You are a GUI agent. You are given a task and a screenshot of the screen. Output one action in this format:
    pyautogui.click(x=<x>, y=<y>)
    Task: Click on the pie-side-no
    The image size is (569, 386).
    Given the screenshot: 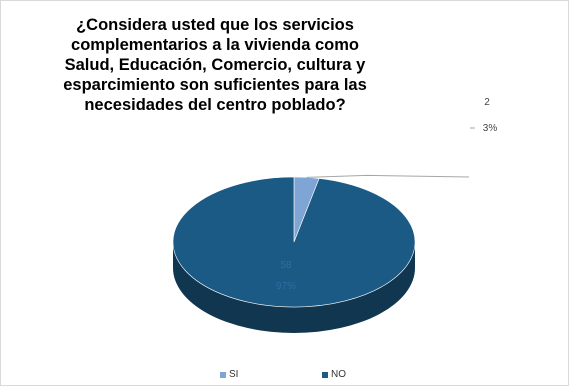 What is the action you would take?
    pyautogui.click(x=294, y=287)
    